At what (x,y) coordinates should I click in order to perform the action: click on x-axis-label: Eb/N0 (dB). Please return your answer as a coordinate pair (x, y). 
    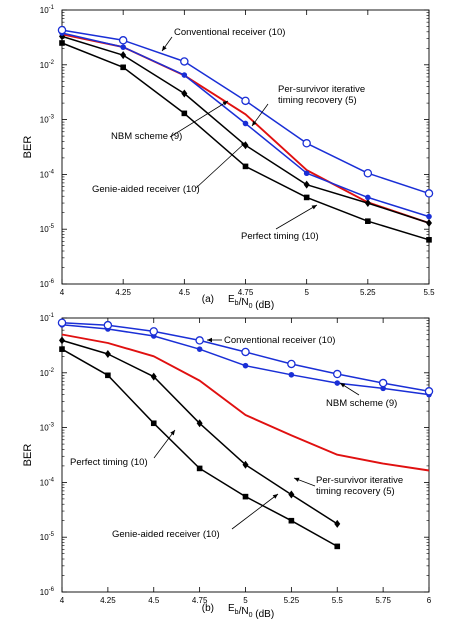
    Looking at the image, I should click on (251, 302).